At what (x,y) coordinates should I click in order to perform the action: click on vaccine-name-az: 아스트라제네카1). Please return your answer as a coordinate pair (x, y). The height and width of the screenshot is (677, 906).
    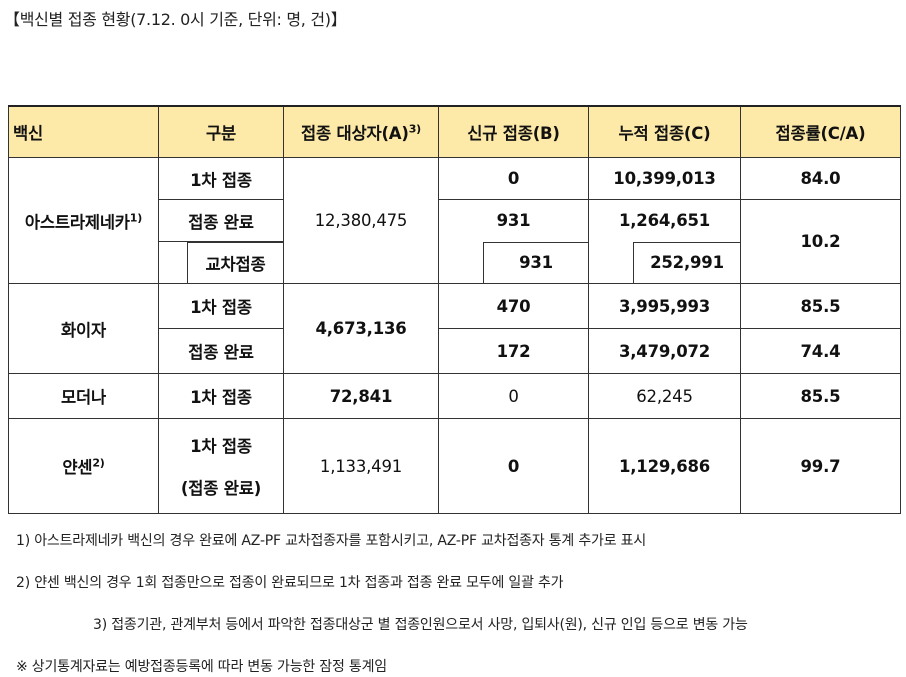
    Looking at the image, I should click on (83, 220).